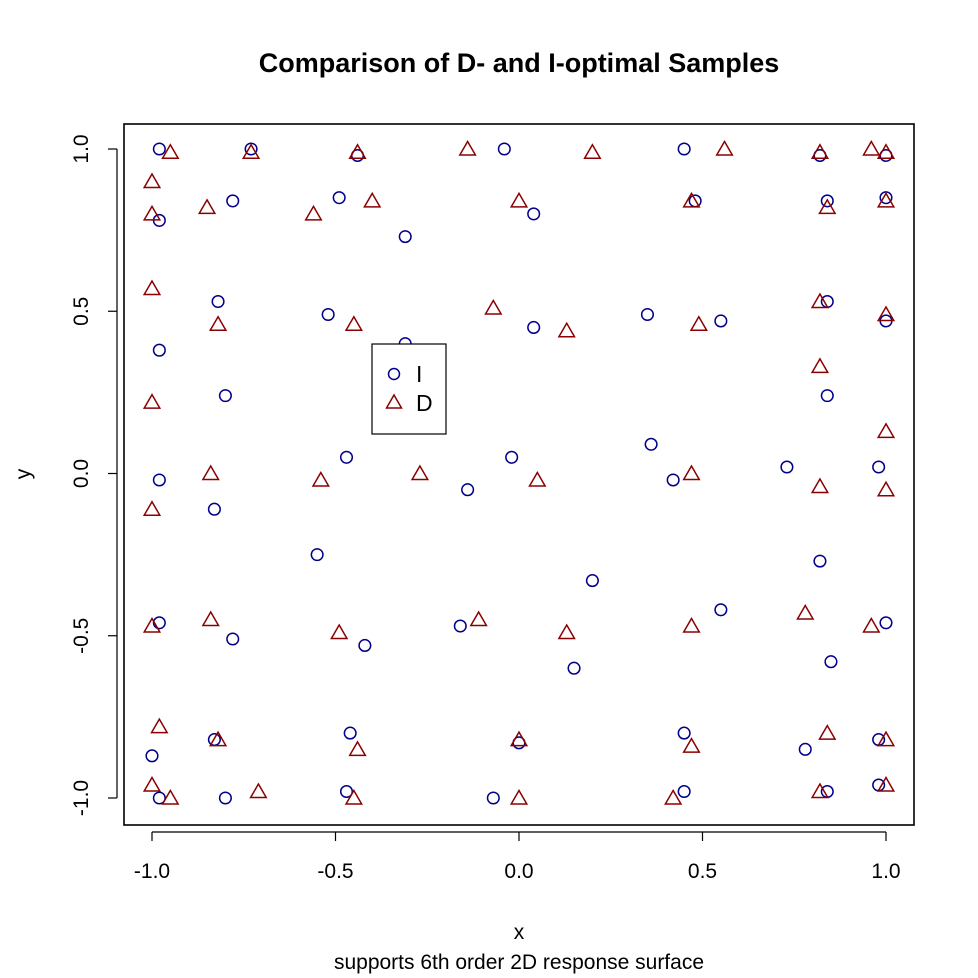 Image resolution: width=978 pixels, height=978 pixels. What do you see at coordinates (81, 636) in the screenshot?
I see `y-tick-label: -0.5` at bounding box center [81, 636].